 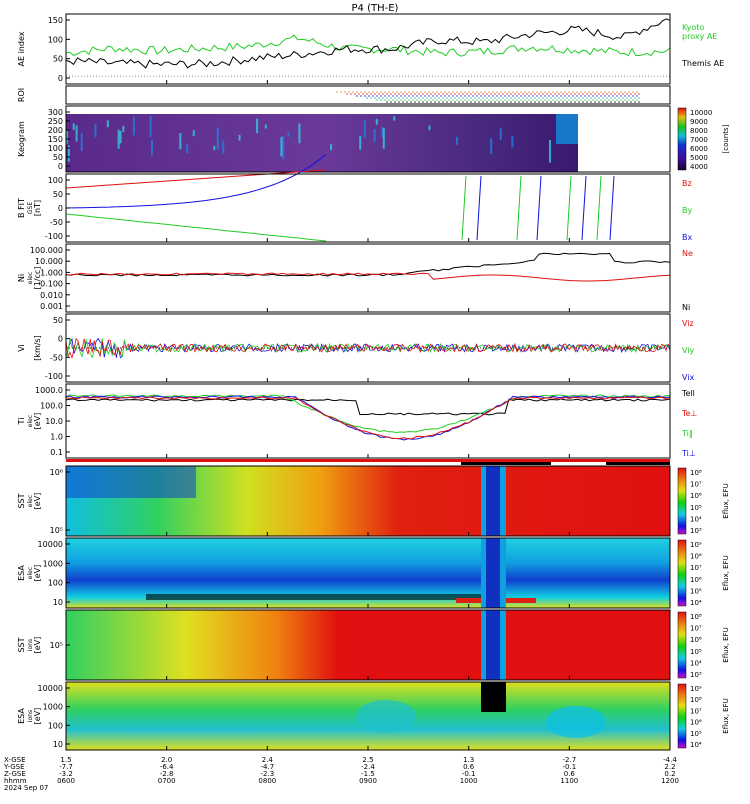 I want to click on footer-y-value: -4.7, so click(x=267, y=767).